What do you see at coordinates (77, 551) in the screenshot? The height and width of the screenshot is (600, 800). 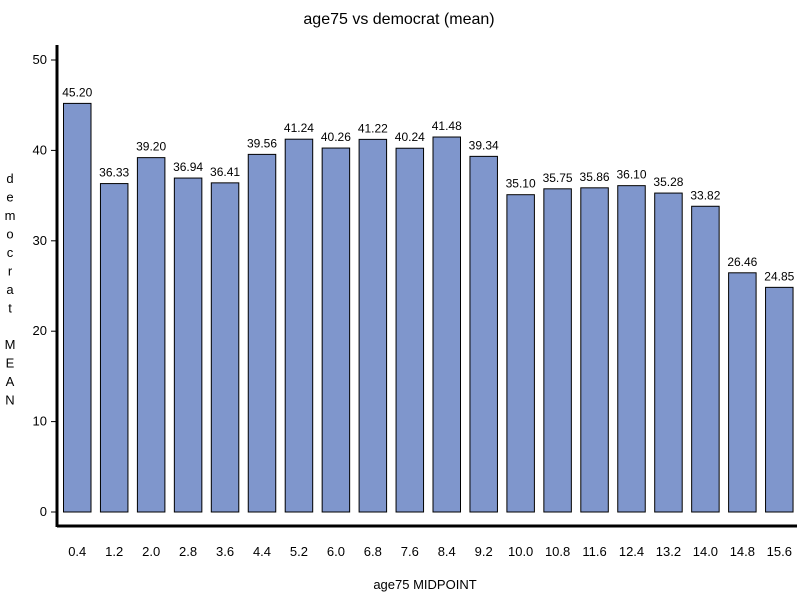 I see `x-tick-label: 0.4` at bounding box center [77, 551].